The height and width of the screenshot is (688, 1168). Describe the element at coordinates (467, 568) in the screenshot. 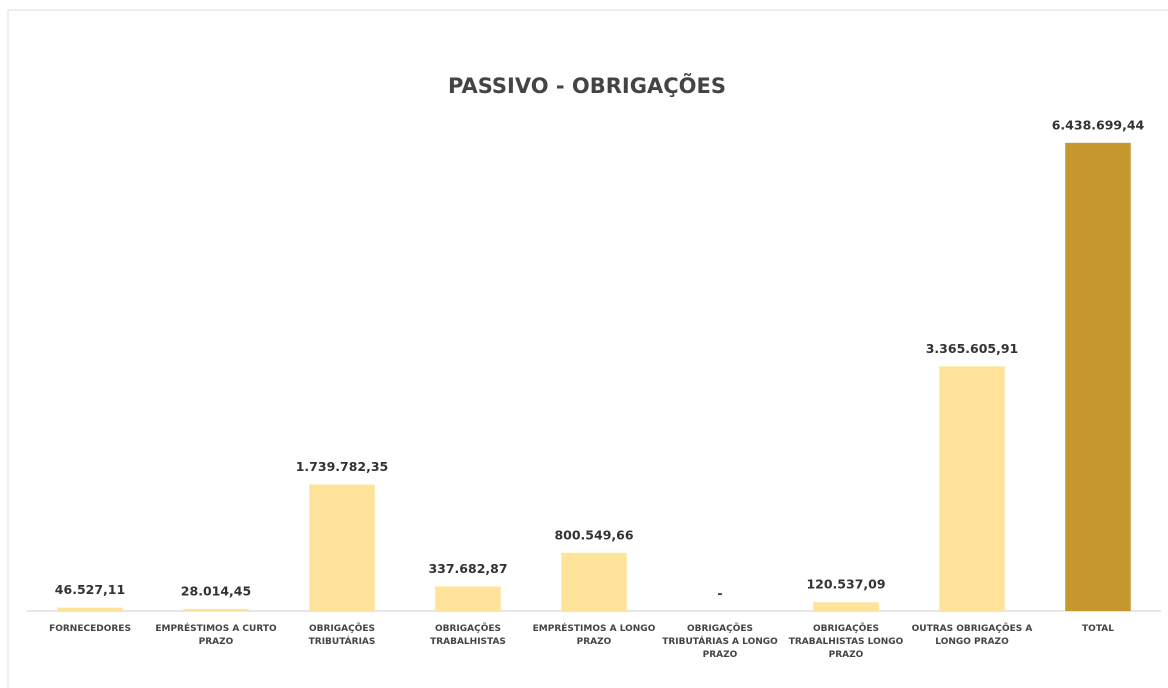

I see `value-label: 337.682,87` at that location.